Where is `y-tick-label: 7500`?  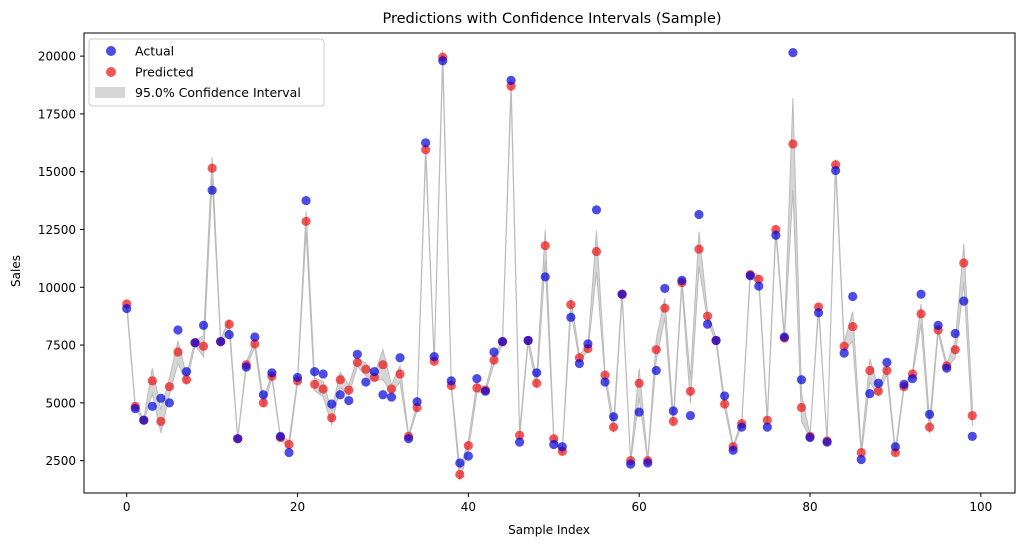
y-tick-label: 7500 is located at coordinates (60, 346).